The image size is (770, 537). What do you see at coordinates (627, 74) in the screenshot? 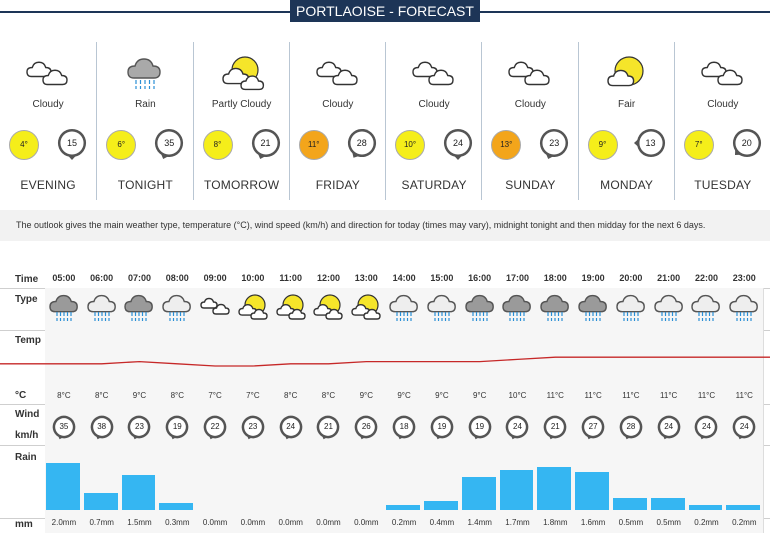
I see `fair-icon` at bounding box center [627, 74].